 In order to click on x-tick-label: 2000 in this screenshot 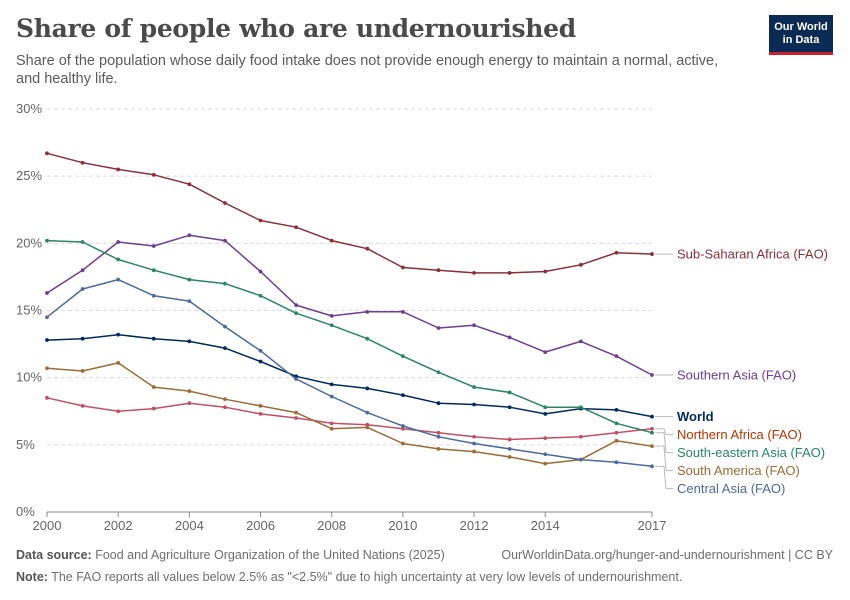, I will do `click(47, 525)`.